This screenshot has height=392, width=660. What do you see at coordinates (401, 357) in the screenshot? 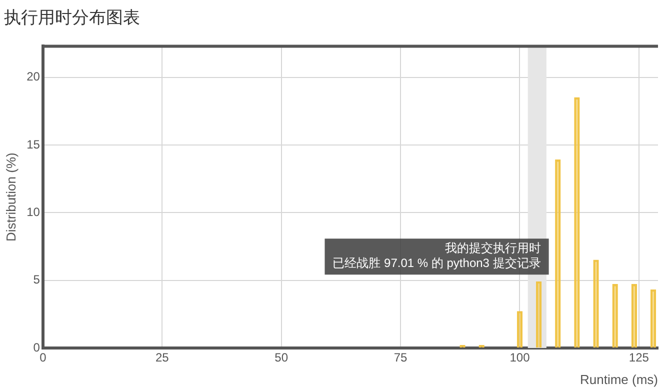
I see `x-tick-label: 75` at bounding box center [401, 357].